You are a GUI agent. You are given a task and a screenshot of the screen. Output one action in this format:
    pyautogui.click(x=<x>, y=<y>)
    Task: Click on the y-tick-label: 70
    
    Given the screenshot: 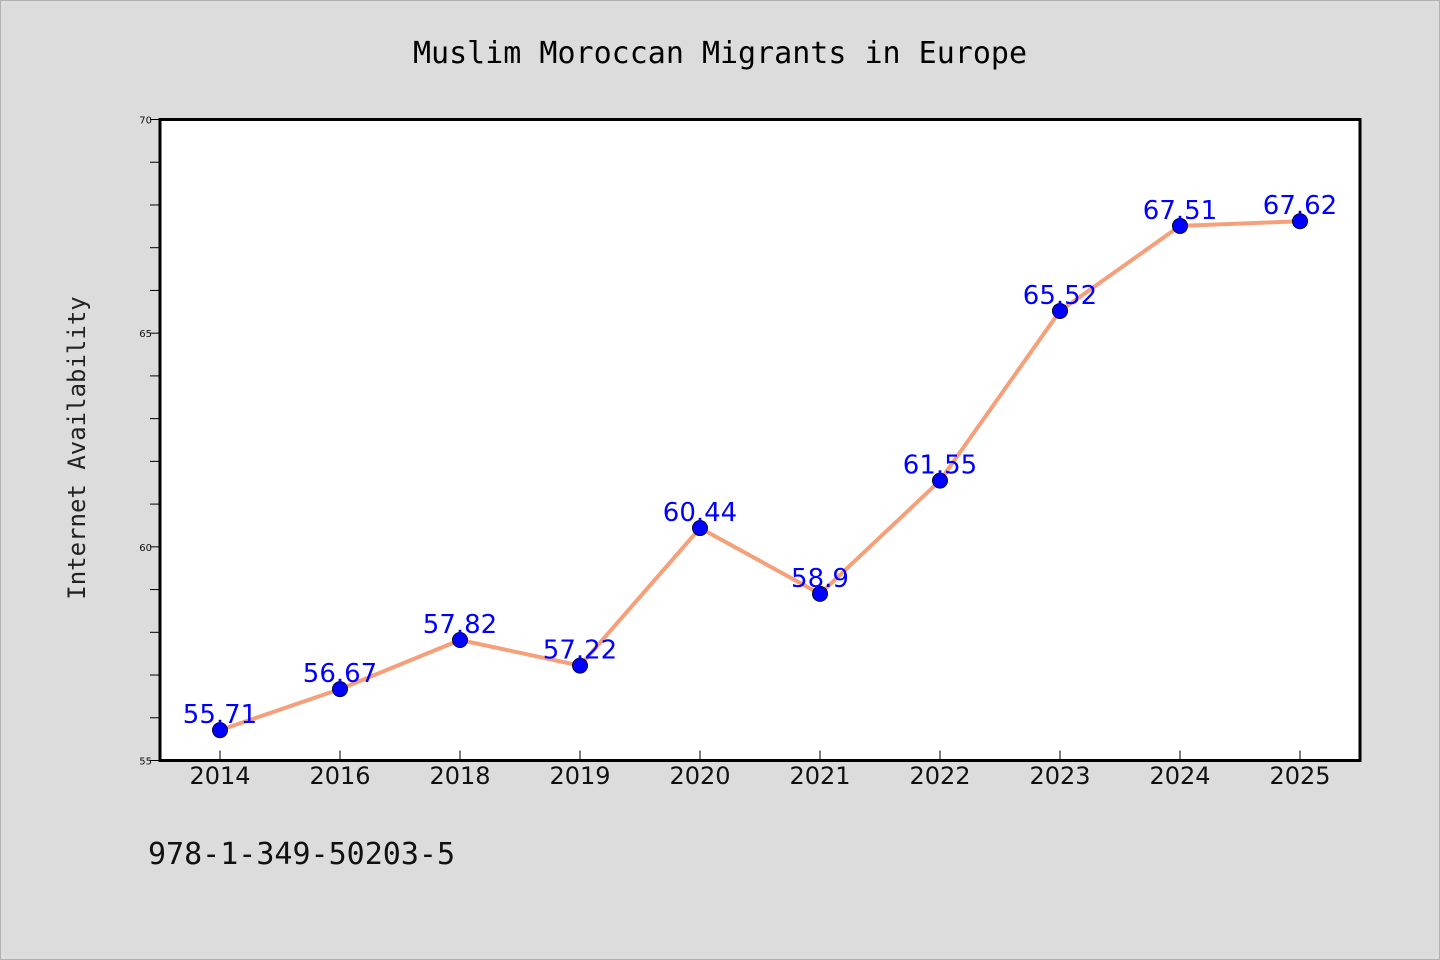 What is the action you would take?
    pyautogui.click(x=145, y=121)
    